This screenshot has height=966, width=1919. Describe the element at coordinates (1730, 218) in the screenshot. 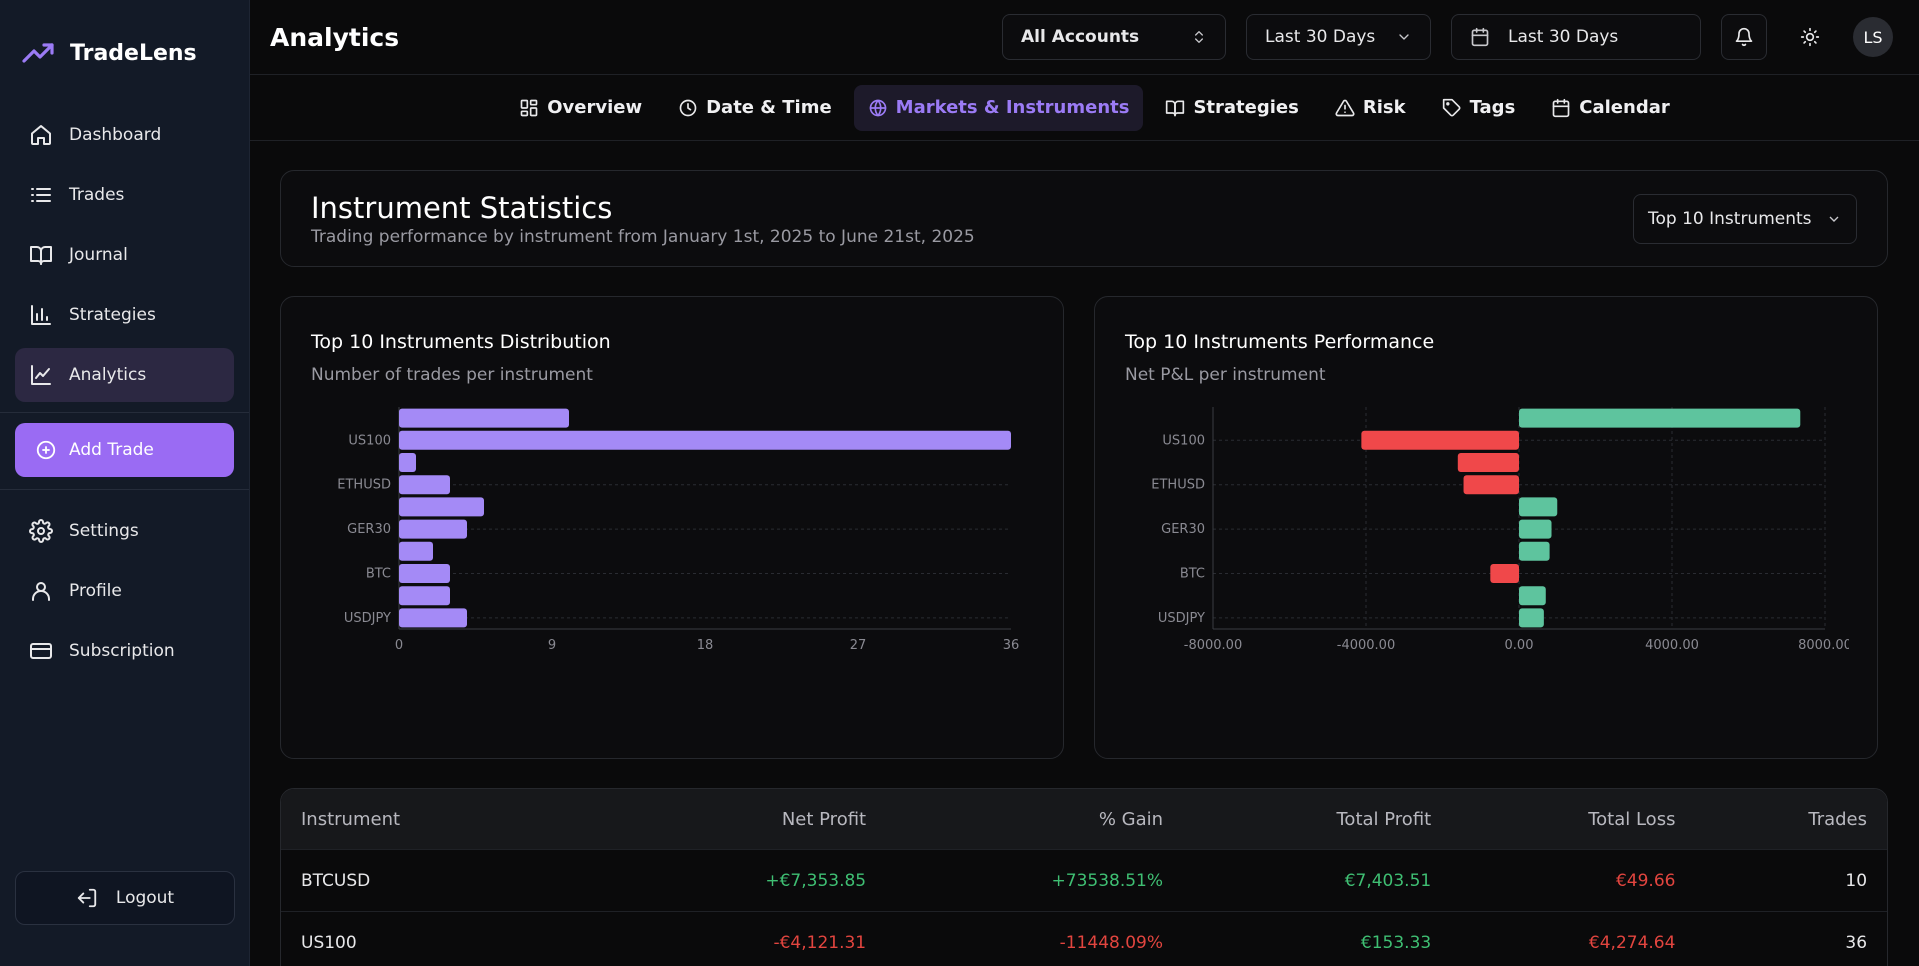

I see `top-instruments-value: Top 10 Instruments` at that location.